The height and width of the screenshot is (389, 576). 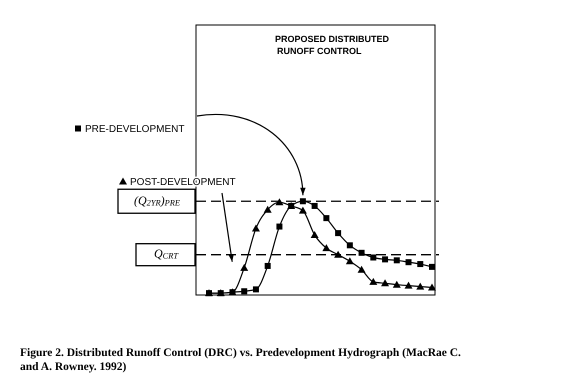 What do you see at coordinates (157, 200) in the screenshot?
I see `ref-line-label: (Q$_{2YR}$)$_{PRE}$` at bounding box center [157, 200].